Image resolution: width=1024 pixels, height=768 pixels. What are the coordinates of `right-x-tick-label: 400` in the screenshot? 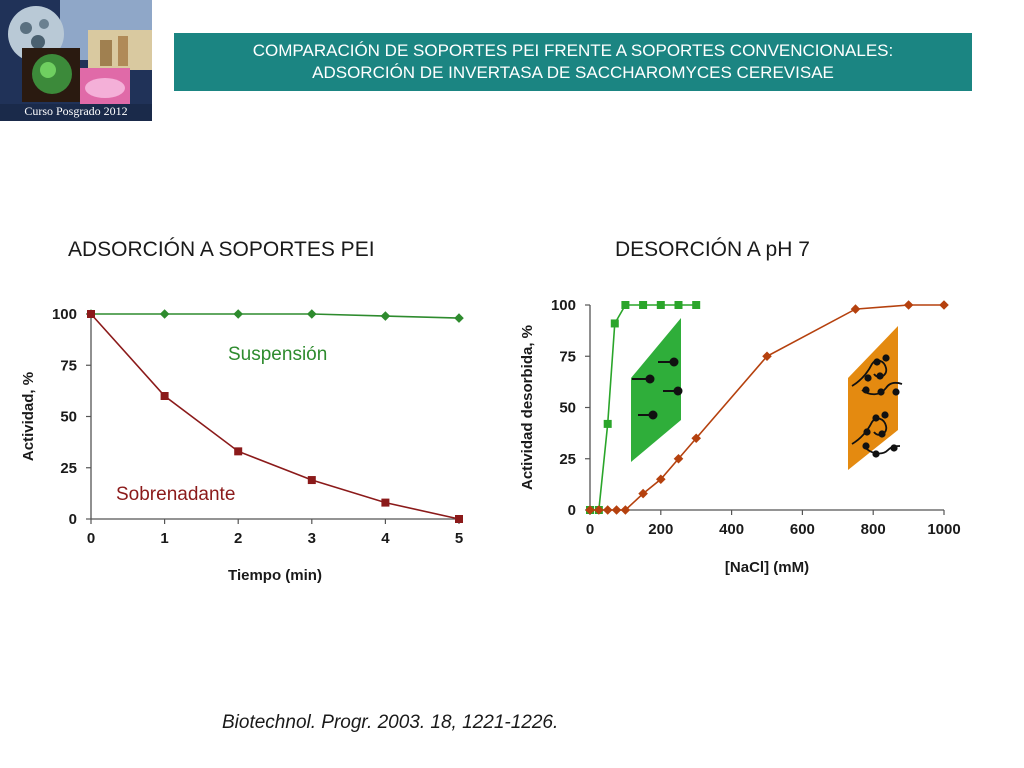 It's located at (731, 529).